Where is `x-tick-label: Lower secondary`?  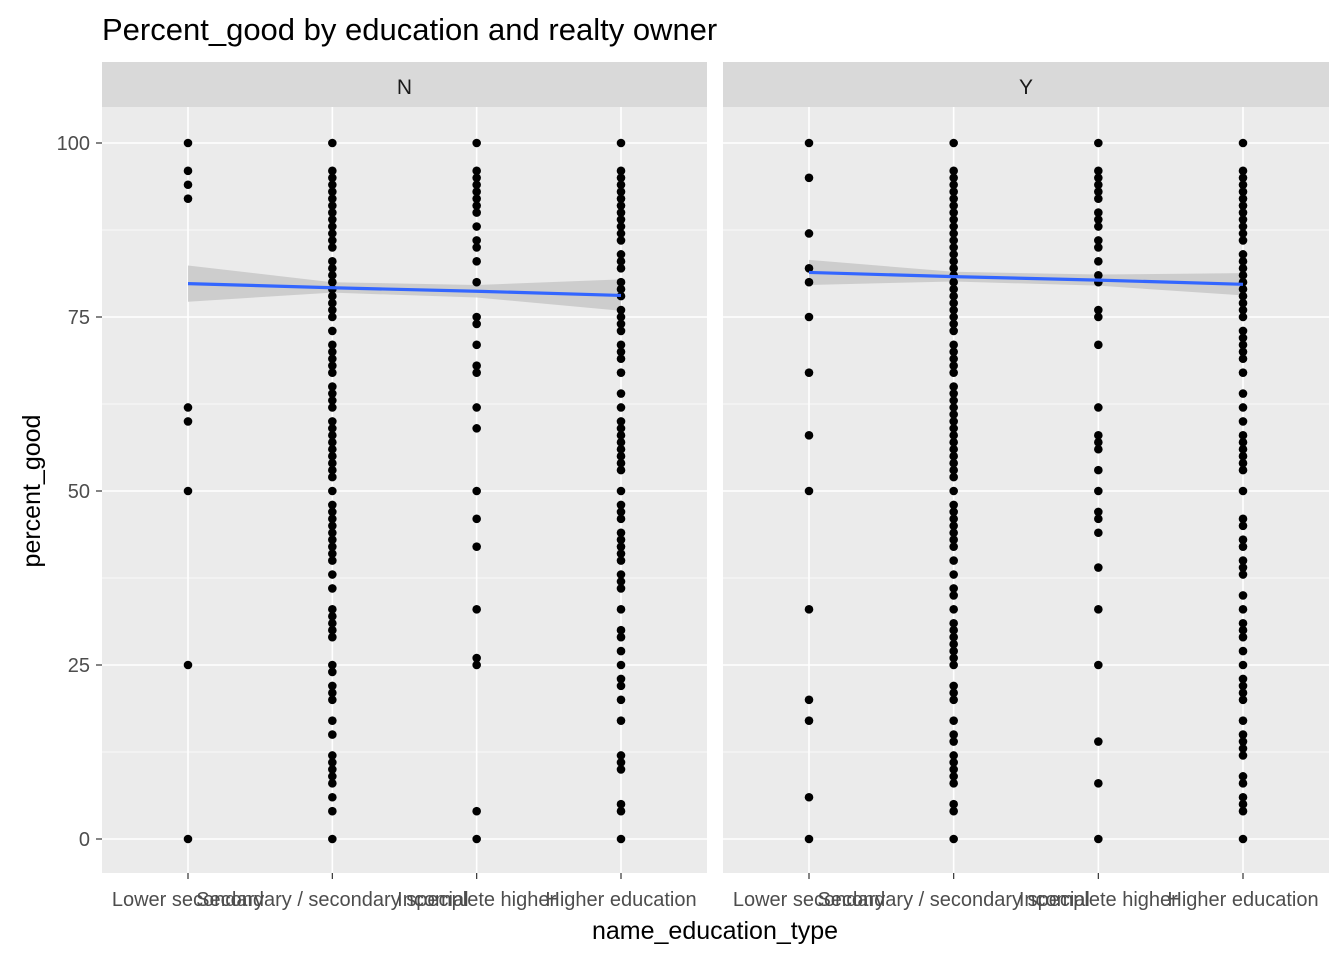 x-tick-label: Lower secondary is located at coordinates (188, 900).